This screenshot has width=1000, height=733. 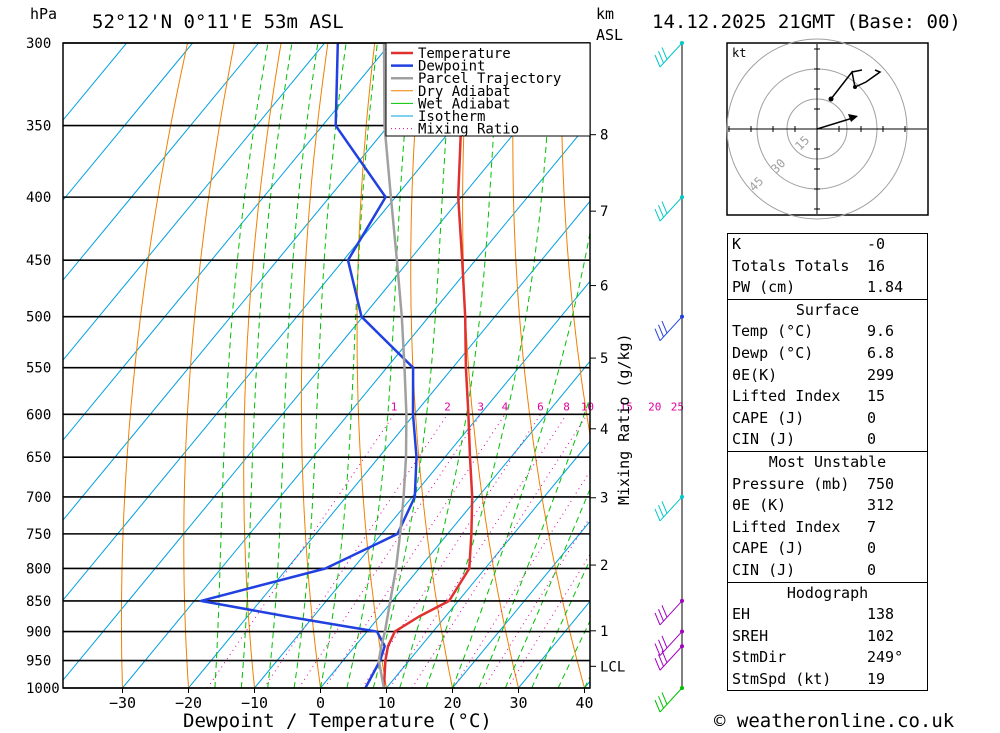 What do you see at coordinates (609, 35) in the screenshot?
I see `asl-label: ASL` at bounding box center [609, 35].